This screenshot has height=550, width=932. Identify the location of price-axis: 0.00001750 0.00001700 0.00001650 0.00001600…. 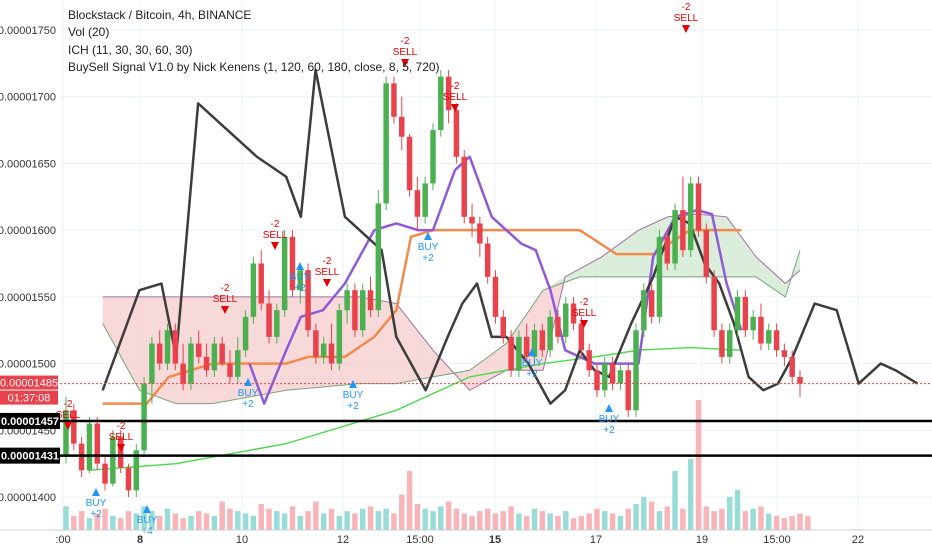
(30, 264).